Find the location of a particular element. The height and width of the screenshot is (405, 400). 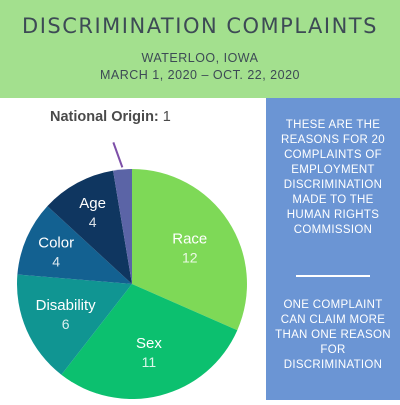

pie-value-sex: 11 is located at coordinates (149, 362).